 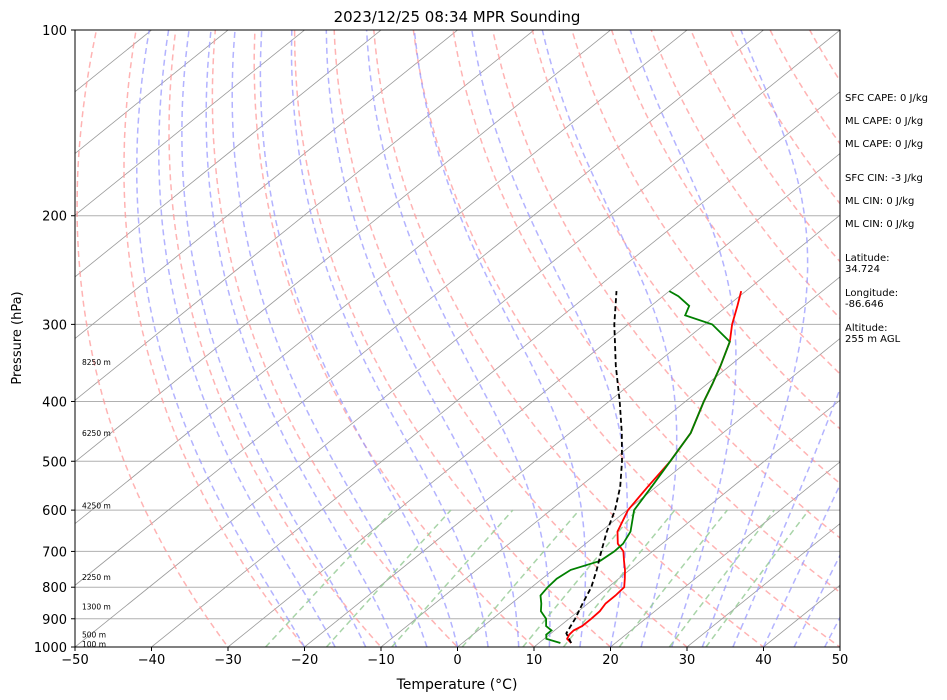 What do you see at coordinates (687, 660) in the screenshot?
I see `x-tick-label: 30` at bounding box center [687, 660].